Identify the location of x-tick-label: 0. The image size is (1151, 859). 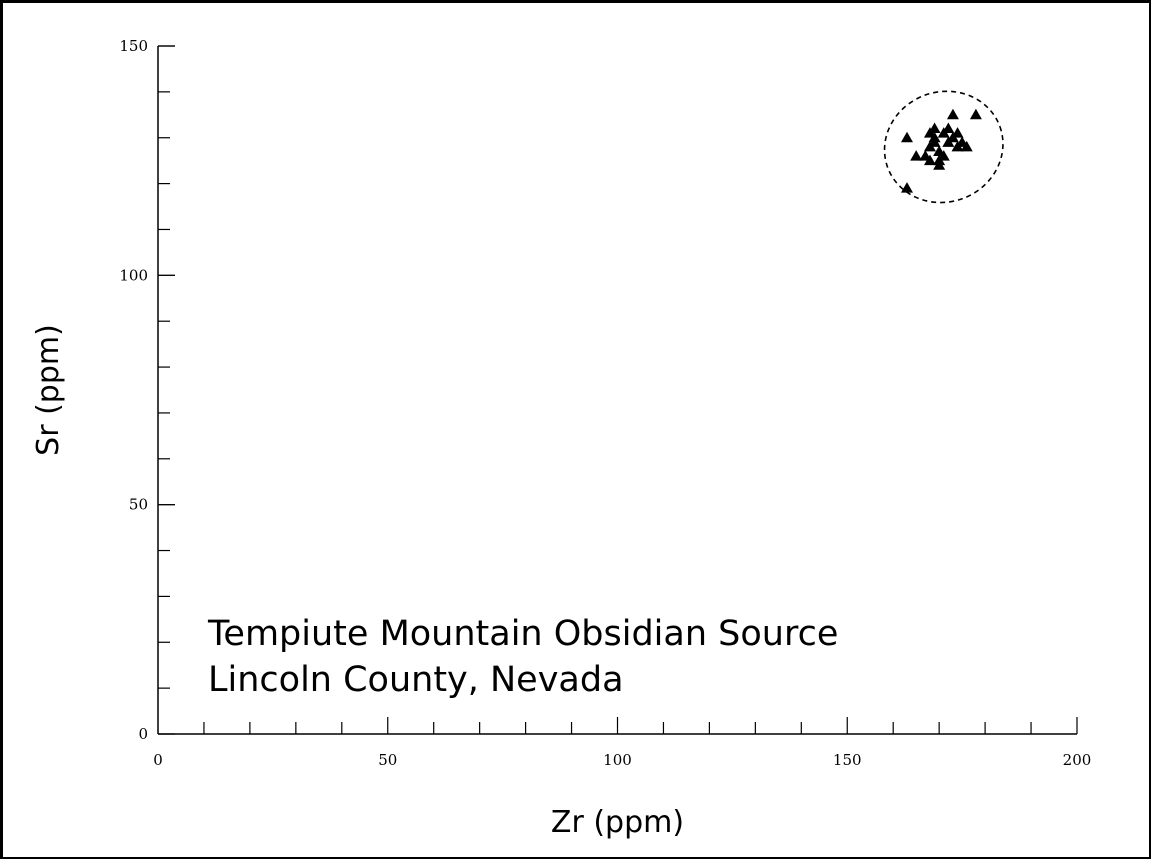
(158, 760).